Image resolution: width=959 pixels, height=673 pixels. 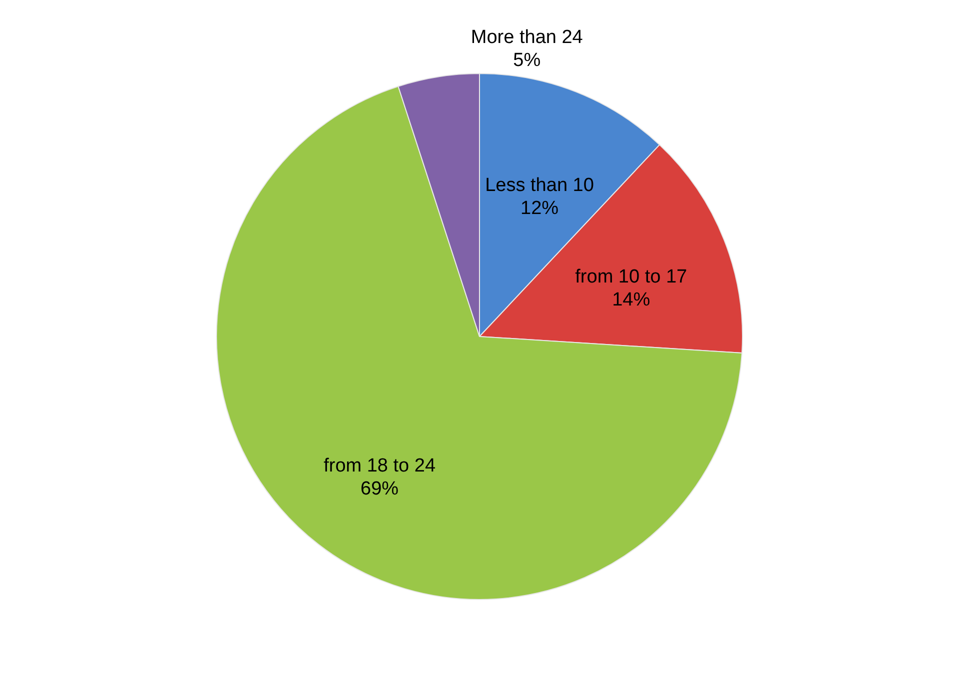 I want to click on data-label: 12%, so click(x=539, y=208).